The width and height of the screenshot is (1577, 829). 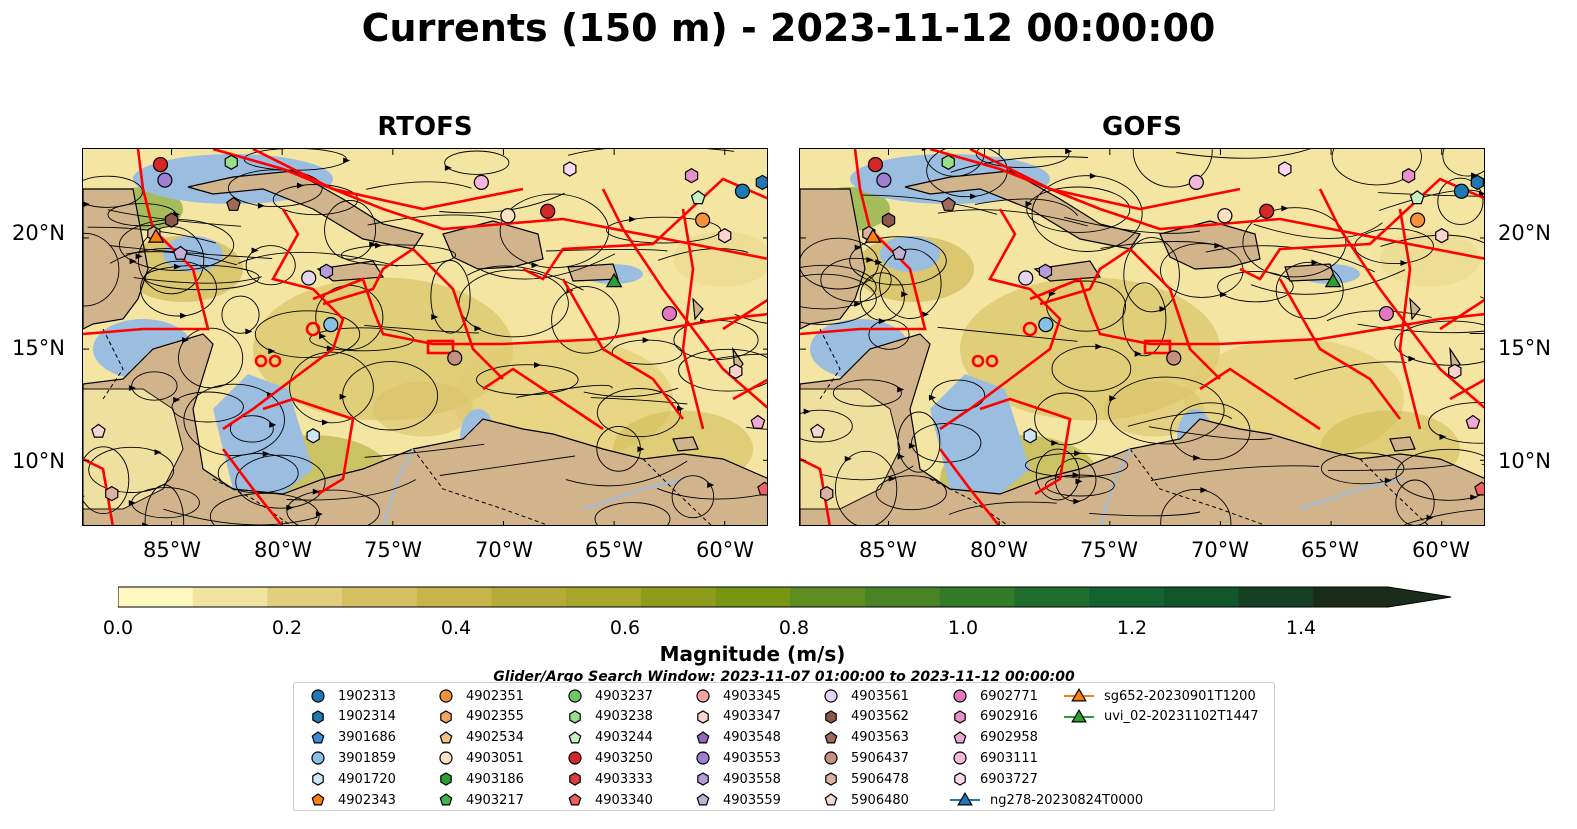 I want to click on colorbar-tick: 1.4, so click(x=1301, y=628).